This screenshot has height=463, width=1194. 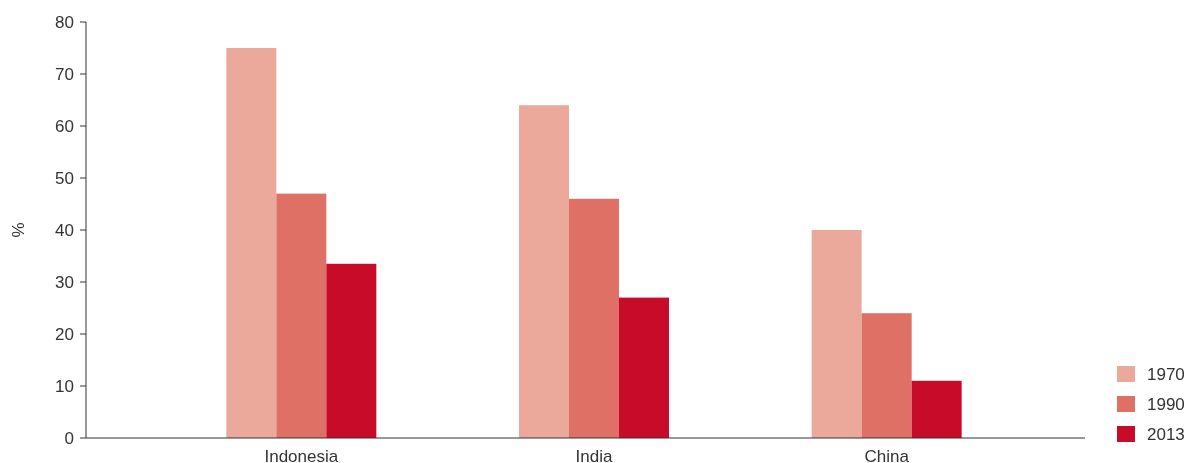 I want to click on y-tick-label: 80, so click(x=64, y=22).